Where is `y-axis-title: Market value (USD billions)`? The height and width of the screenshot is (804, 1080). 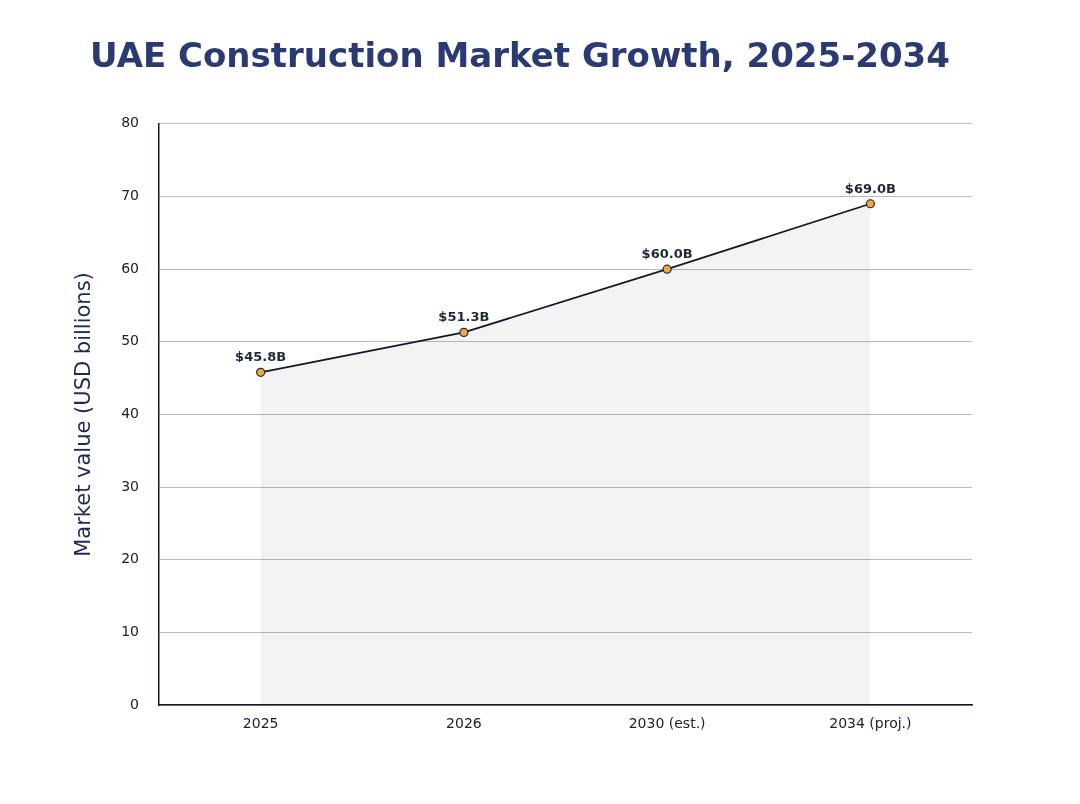
y-axis-title: Market value (USD billions) is located at coordinates (83, 414).